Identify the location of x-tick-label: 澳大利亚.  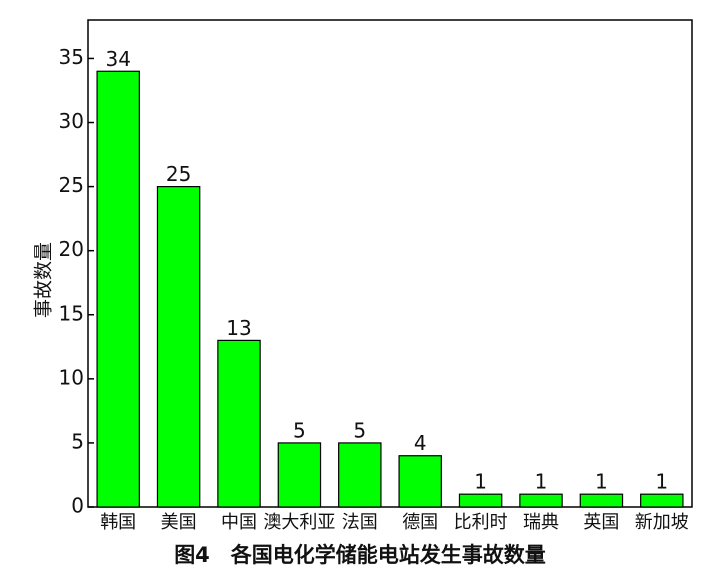
(299, 522).